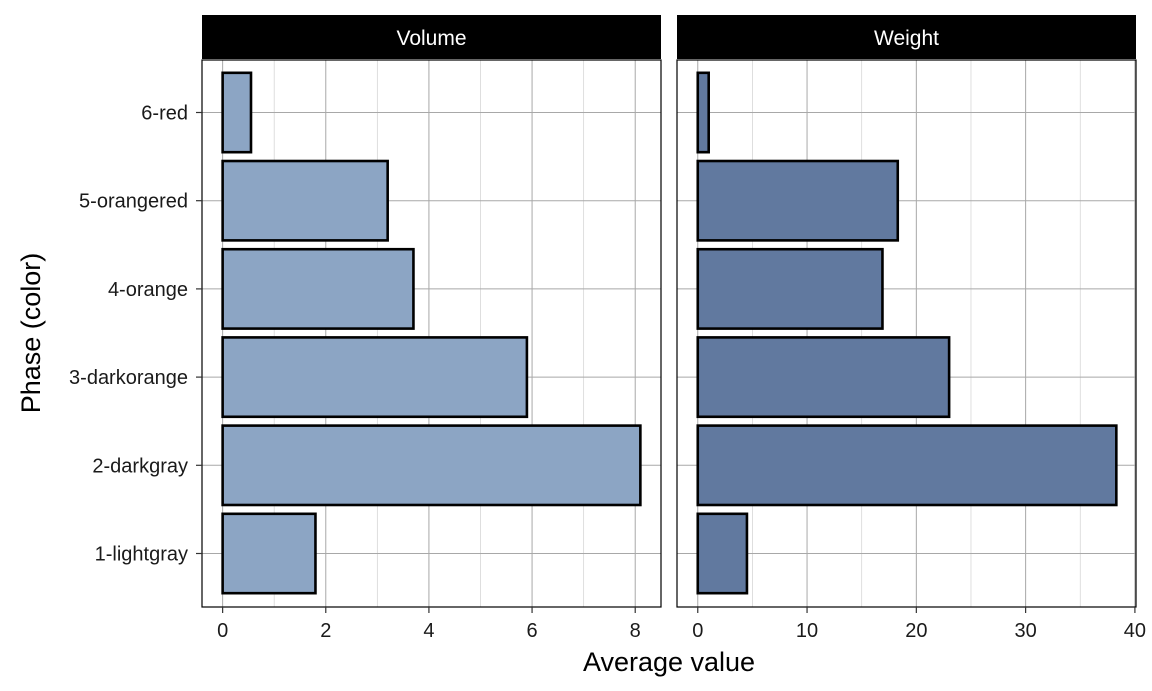  What do you see at coordinates (148, 290) in the screenshot?
I see `y-tick-label: 4-orange` at bounding box center [148, 290].